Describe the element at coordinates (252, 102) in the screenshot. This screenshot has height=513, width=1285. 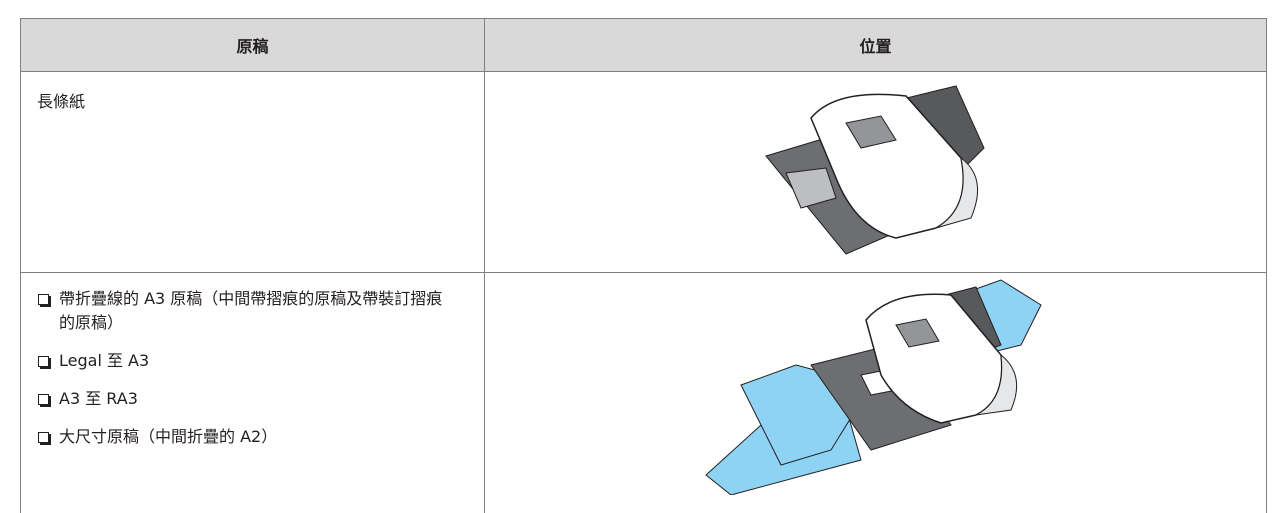
I see `cell-text: 長條紙` at that location.